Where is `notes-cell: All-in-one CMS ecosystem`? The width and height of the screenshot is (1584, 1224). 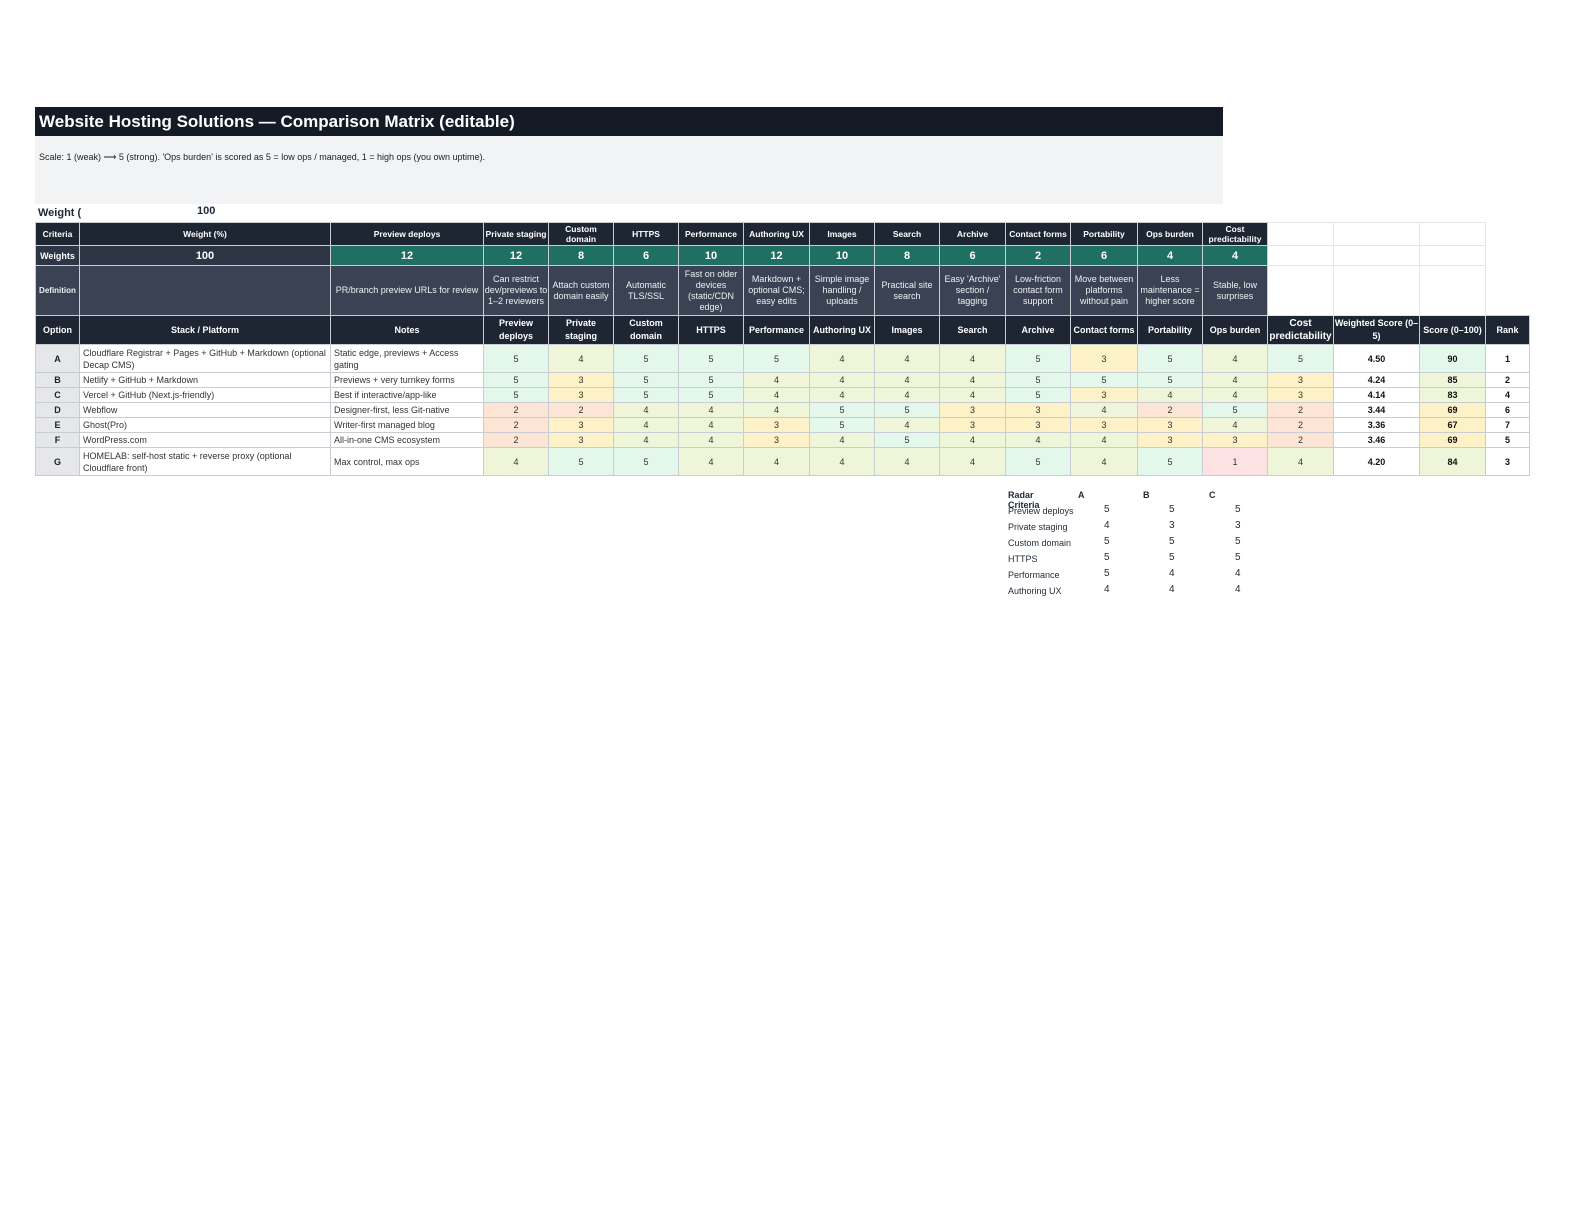
notes-cell: All-in-one CMS ecosystem is located at coordinates (407, 440).